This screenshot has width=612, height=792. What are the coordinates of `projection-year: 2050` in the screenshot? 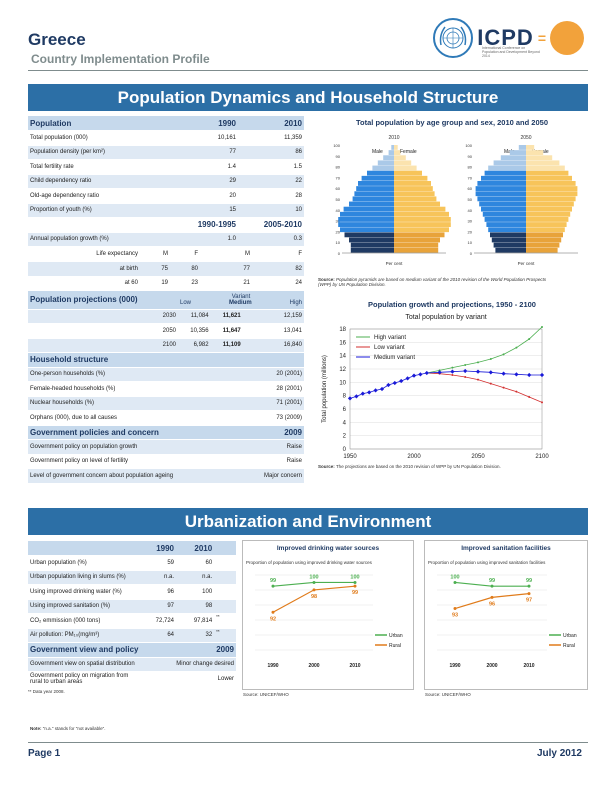 It's located at (103, 331).